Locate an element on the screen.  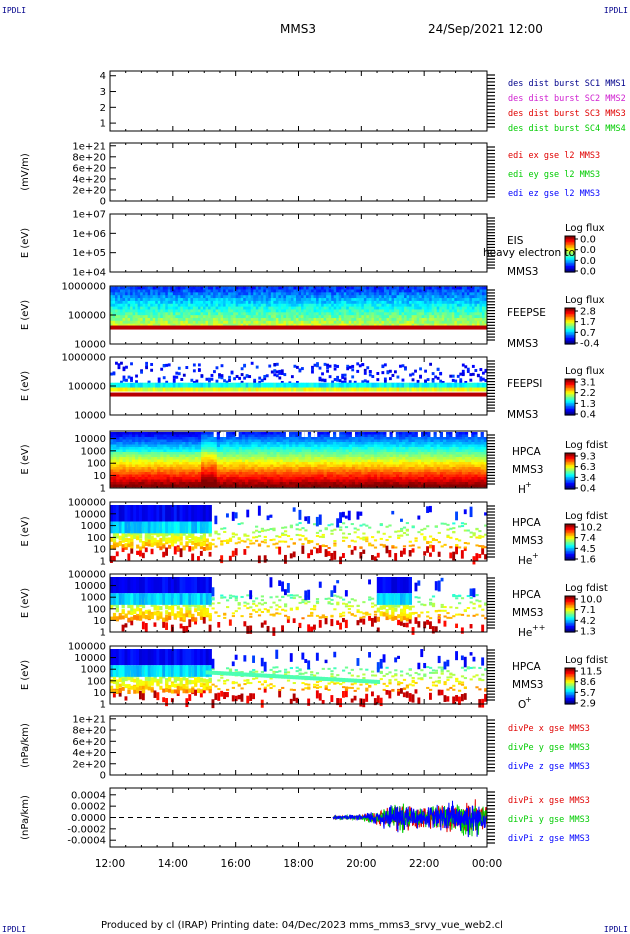
colorbar-swatch is located at coordinates (570, 247).